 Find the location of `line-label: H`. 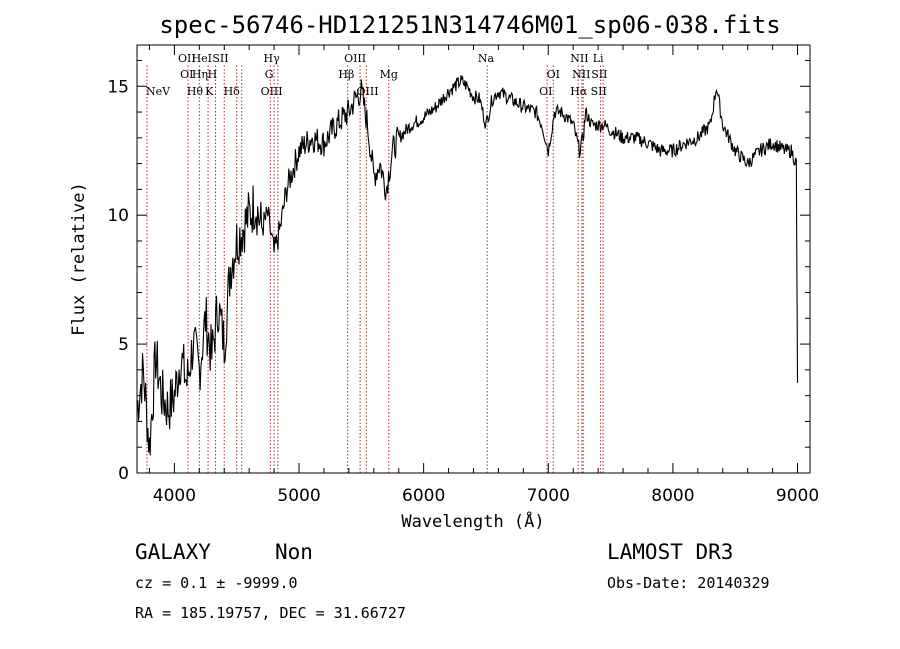

line-label: H is located at coordinates (213, 74).